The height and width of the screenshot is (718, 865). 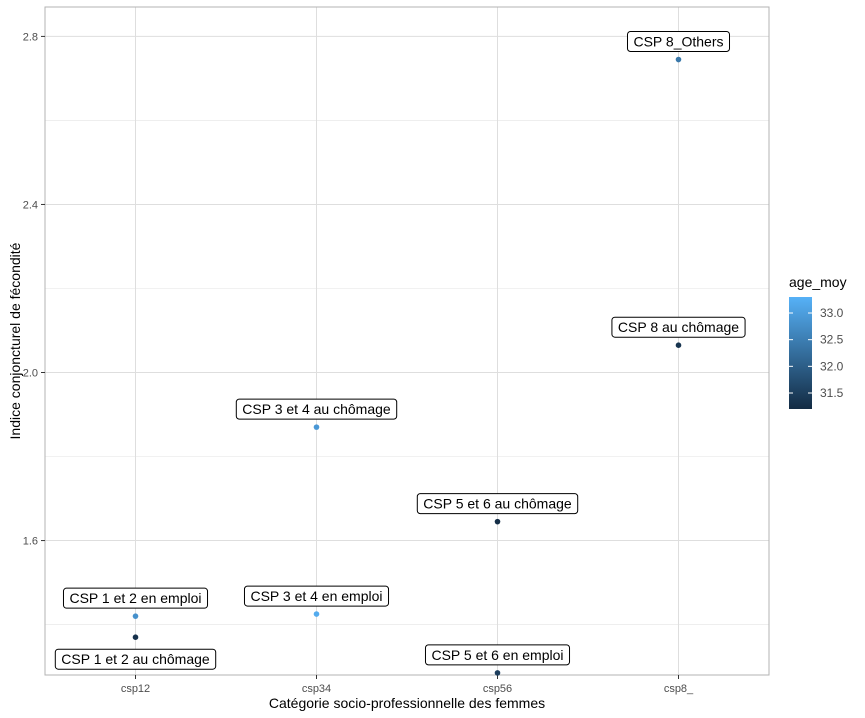 I want to click on data-label-text: CSP 8_Others, so click(x=678, y=42).